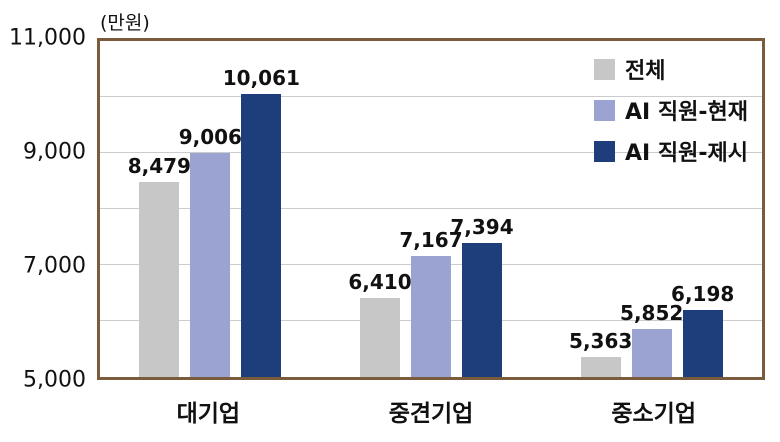 The width and height of the screenshot is (780, 442). Describe the element at coordinates (54, 380) in the screenshot. I see `y-tick-label: 5,000` at that location.